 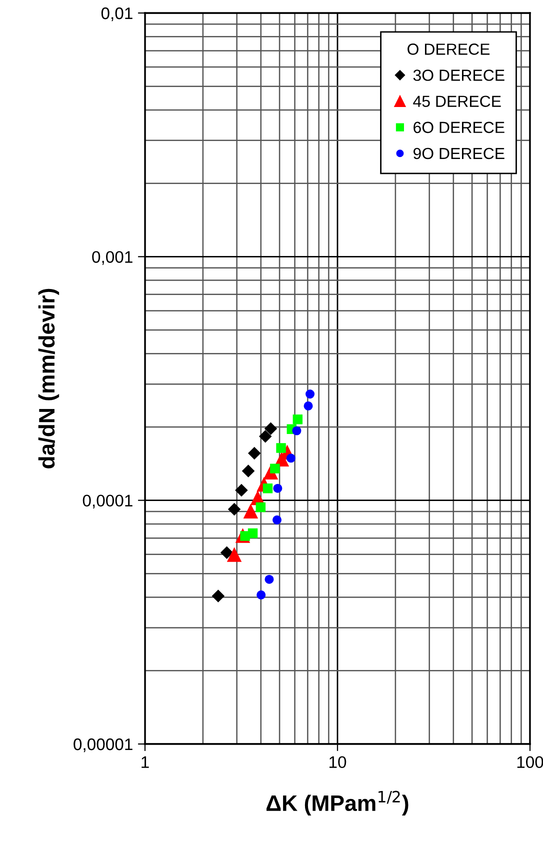 I want to click on legend-label: 9O DERECE, so click(x=459, y=154).